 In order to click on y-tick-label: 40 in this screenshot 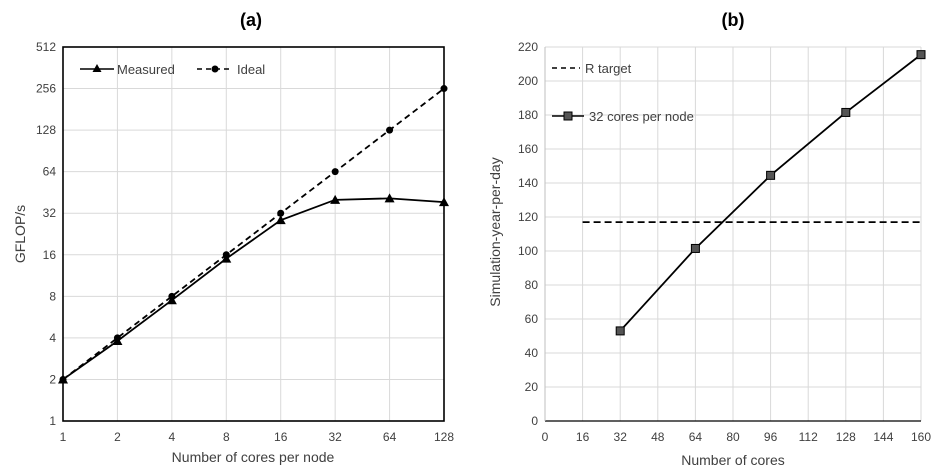, I will do `click(532, 353)`.